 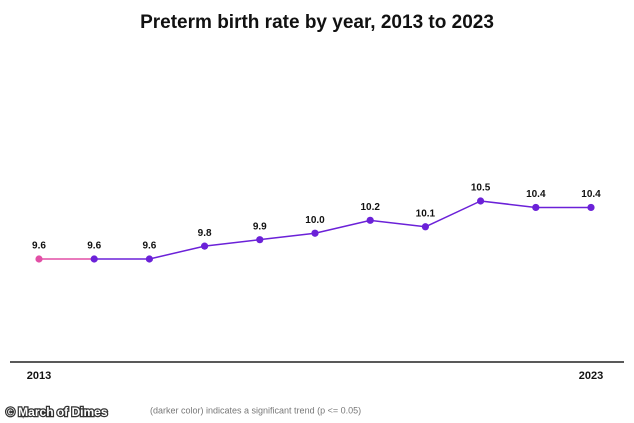 I want to click on chart-title: Preterm birth rate by year, 2013 to 2023, so click(x=317, y=22).